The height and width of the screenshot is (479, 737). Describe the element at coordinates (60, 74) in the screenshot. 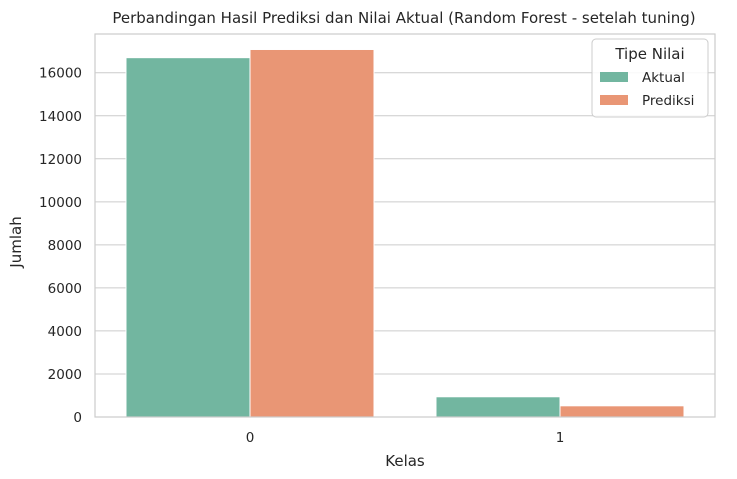

I see `y-tick-label: 16000` at that location.